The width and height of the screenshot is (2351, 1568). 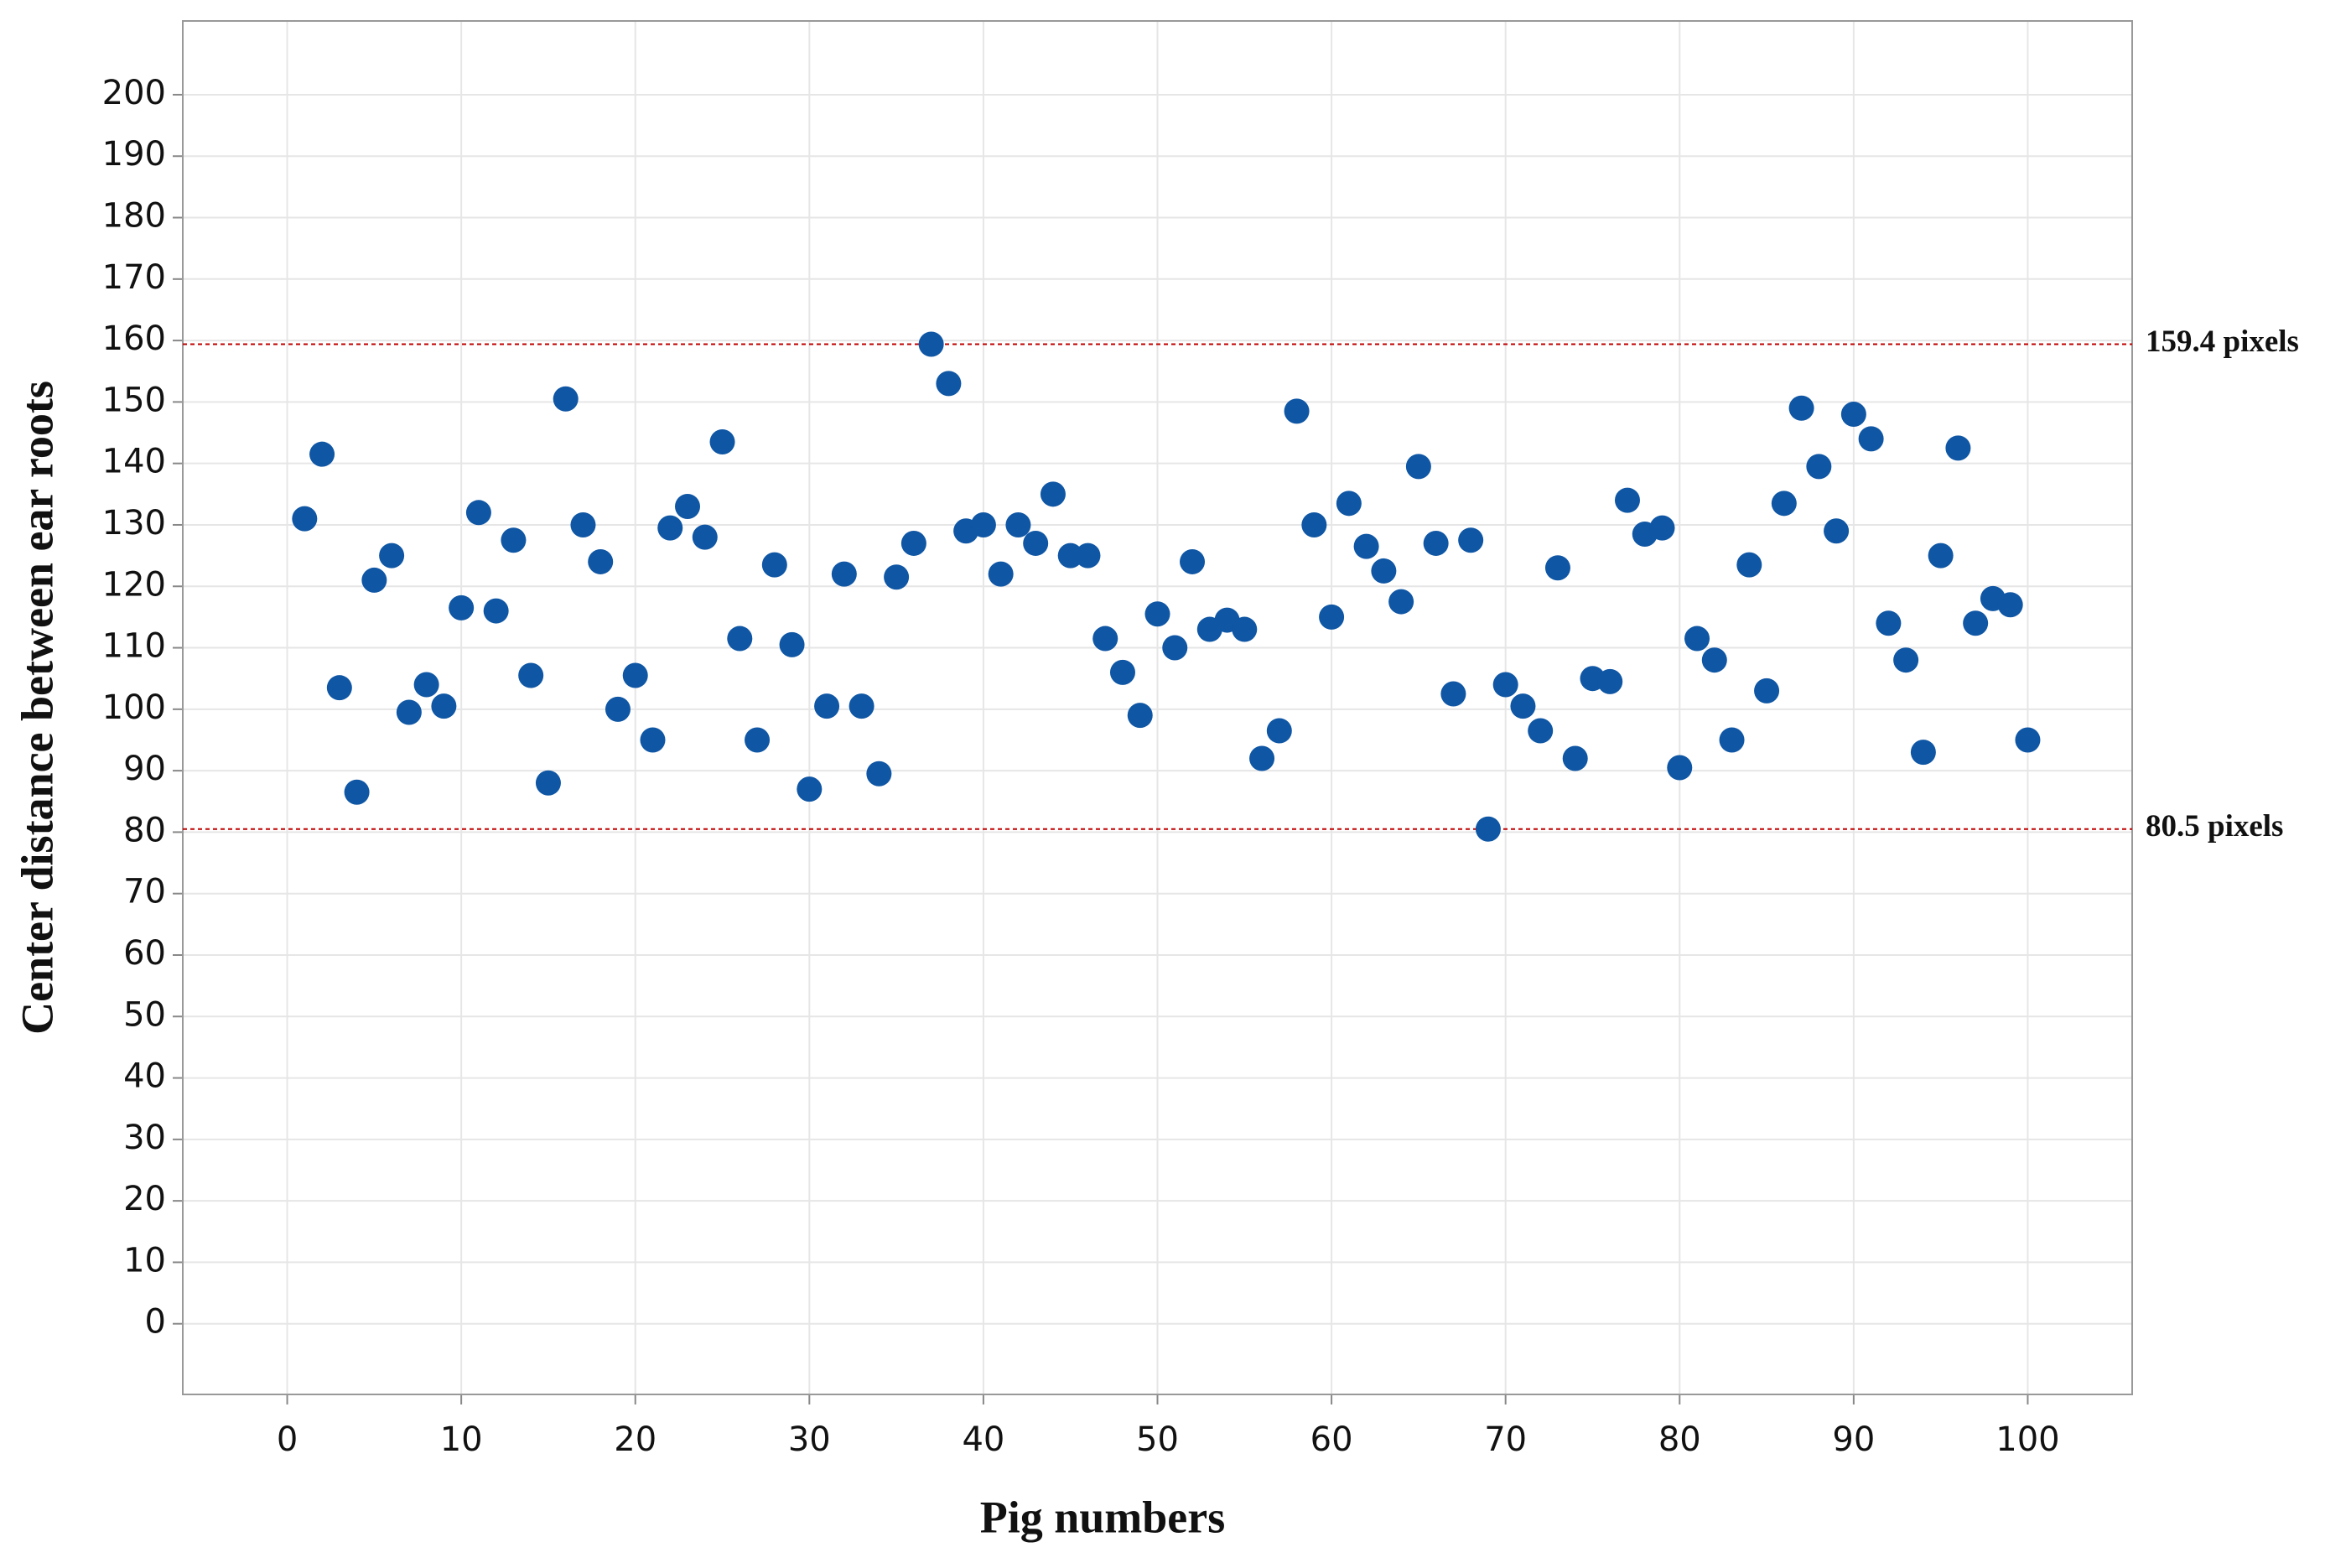 I want to click on y-tick-label: 50, so click(x=144, y=1014).